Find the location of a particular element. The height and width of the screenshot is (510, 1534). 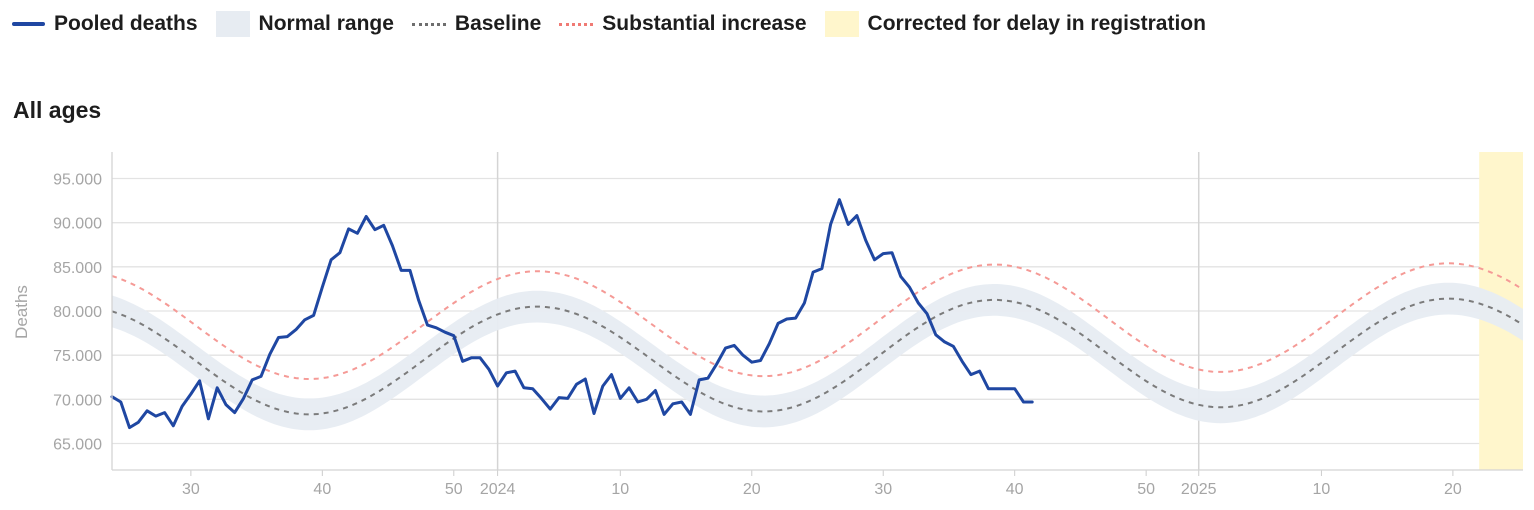

pooled-deaths-swatch is located at coordinates (28, 24).